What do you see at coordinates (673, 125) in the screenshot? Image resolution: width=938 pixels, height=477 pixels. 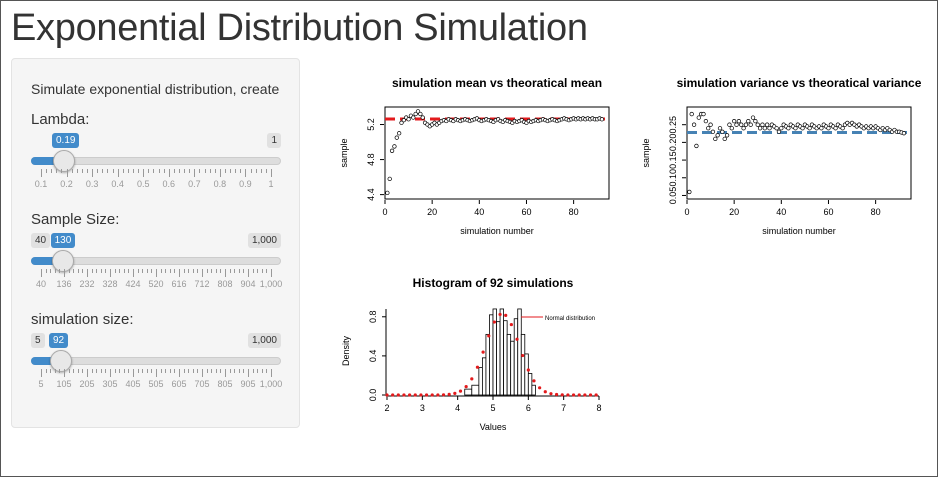 I see `y-tick-label: 0.25` at bounding box center [673, 125].